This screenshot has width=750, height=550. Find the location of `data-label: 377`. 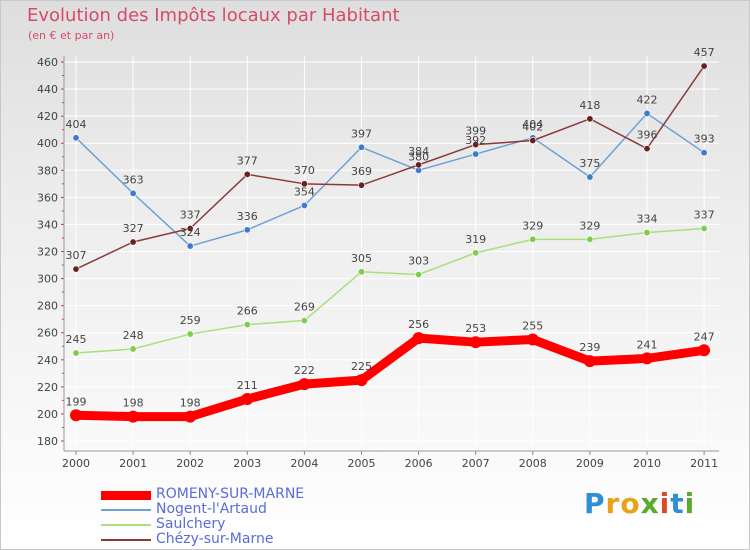

data-label: 377 is located at coordinates (247, 160).